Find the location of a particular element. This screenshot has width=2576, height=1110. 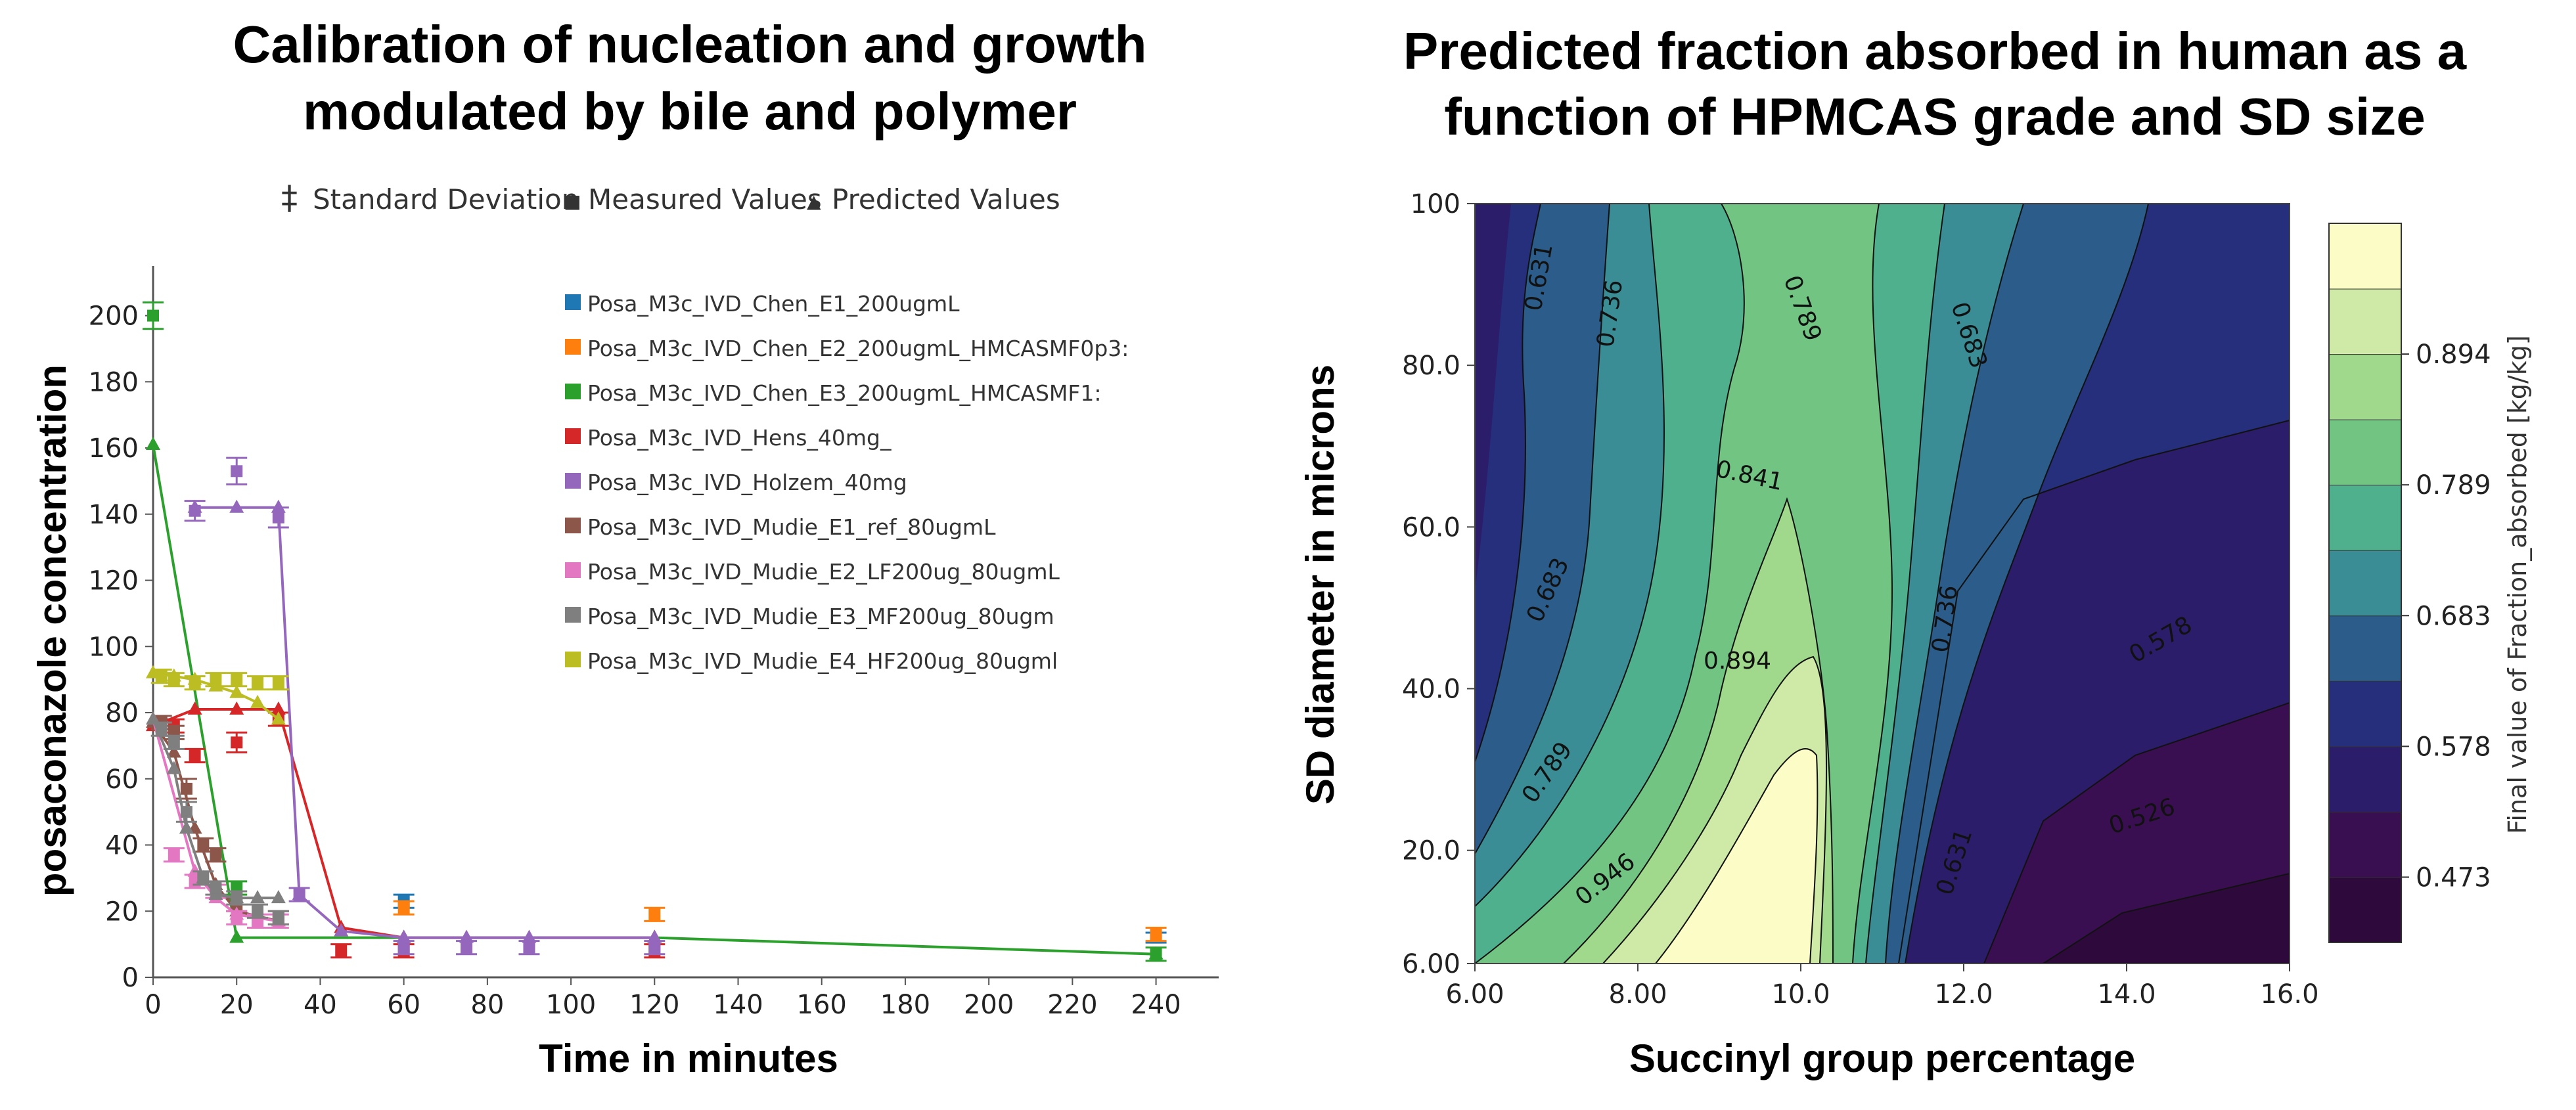

left-x-tick-label: 100 is located at coordinates (571, 1005).